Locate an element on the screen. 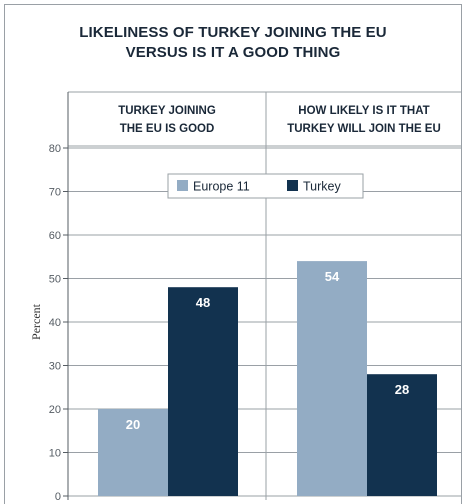 Image resolution: width=468 pixels, height=504 pixels. y-tick-label-20: 20 is located at coordinates (55, 410).